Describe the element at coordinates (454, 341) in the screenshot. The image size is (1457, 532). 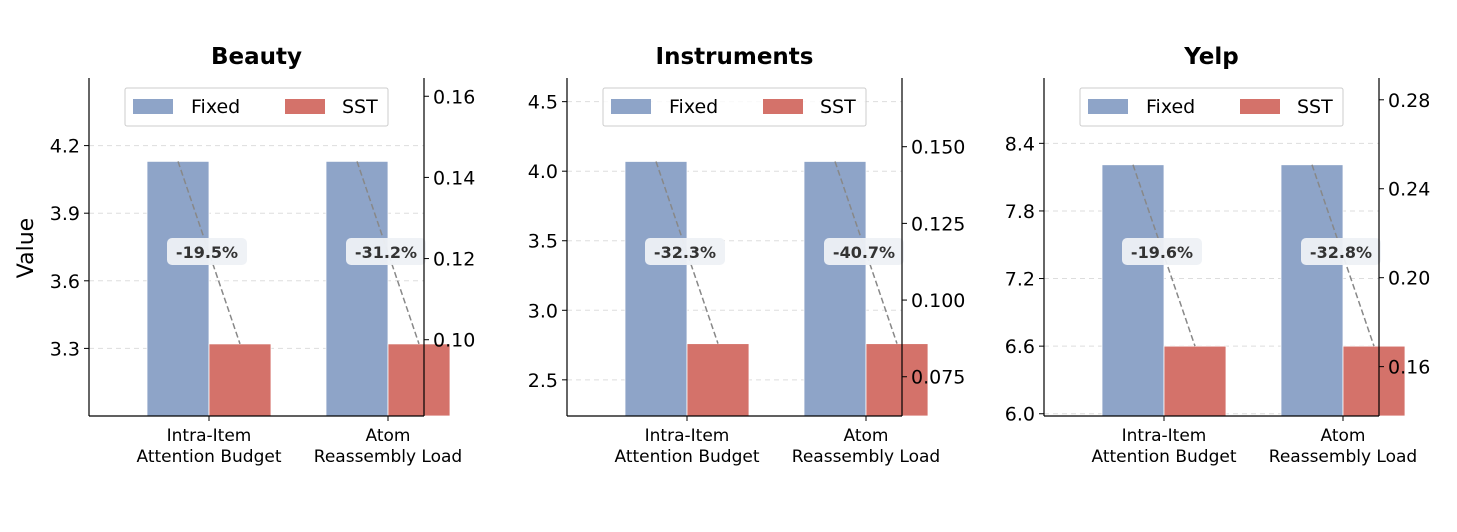
I see `y2-tick-label: 0.10` at that location.